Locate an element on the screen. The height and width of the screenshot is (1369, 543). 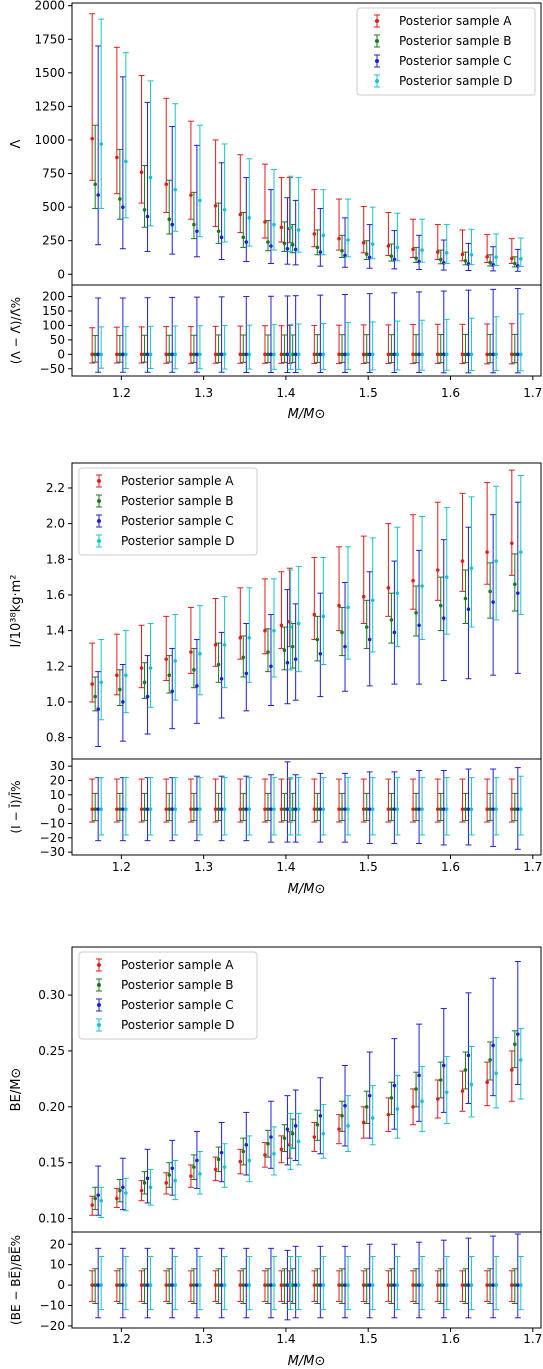
legend-entry: Posterior sample C is located at coordinates (177, 1005).